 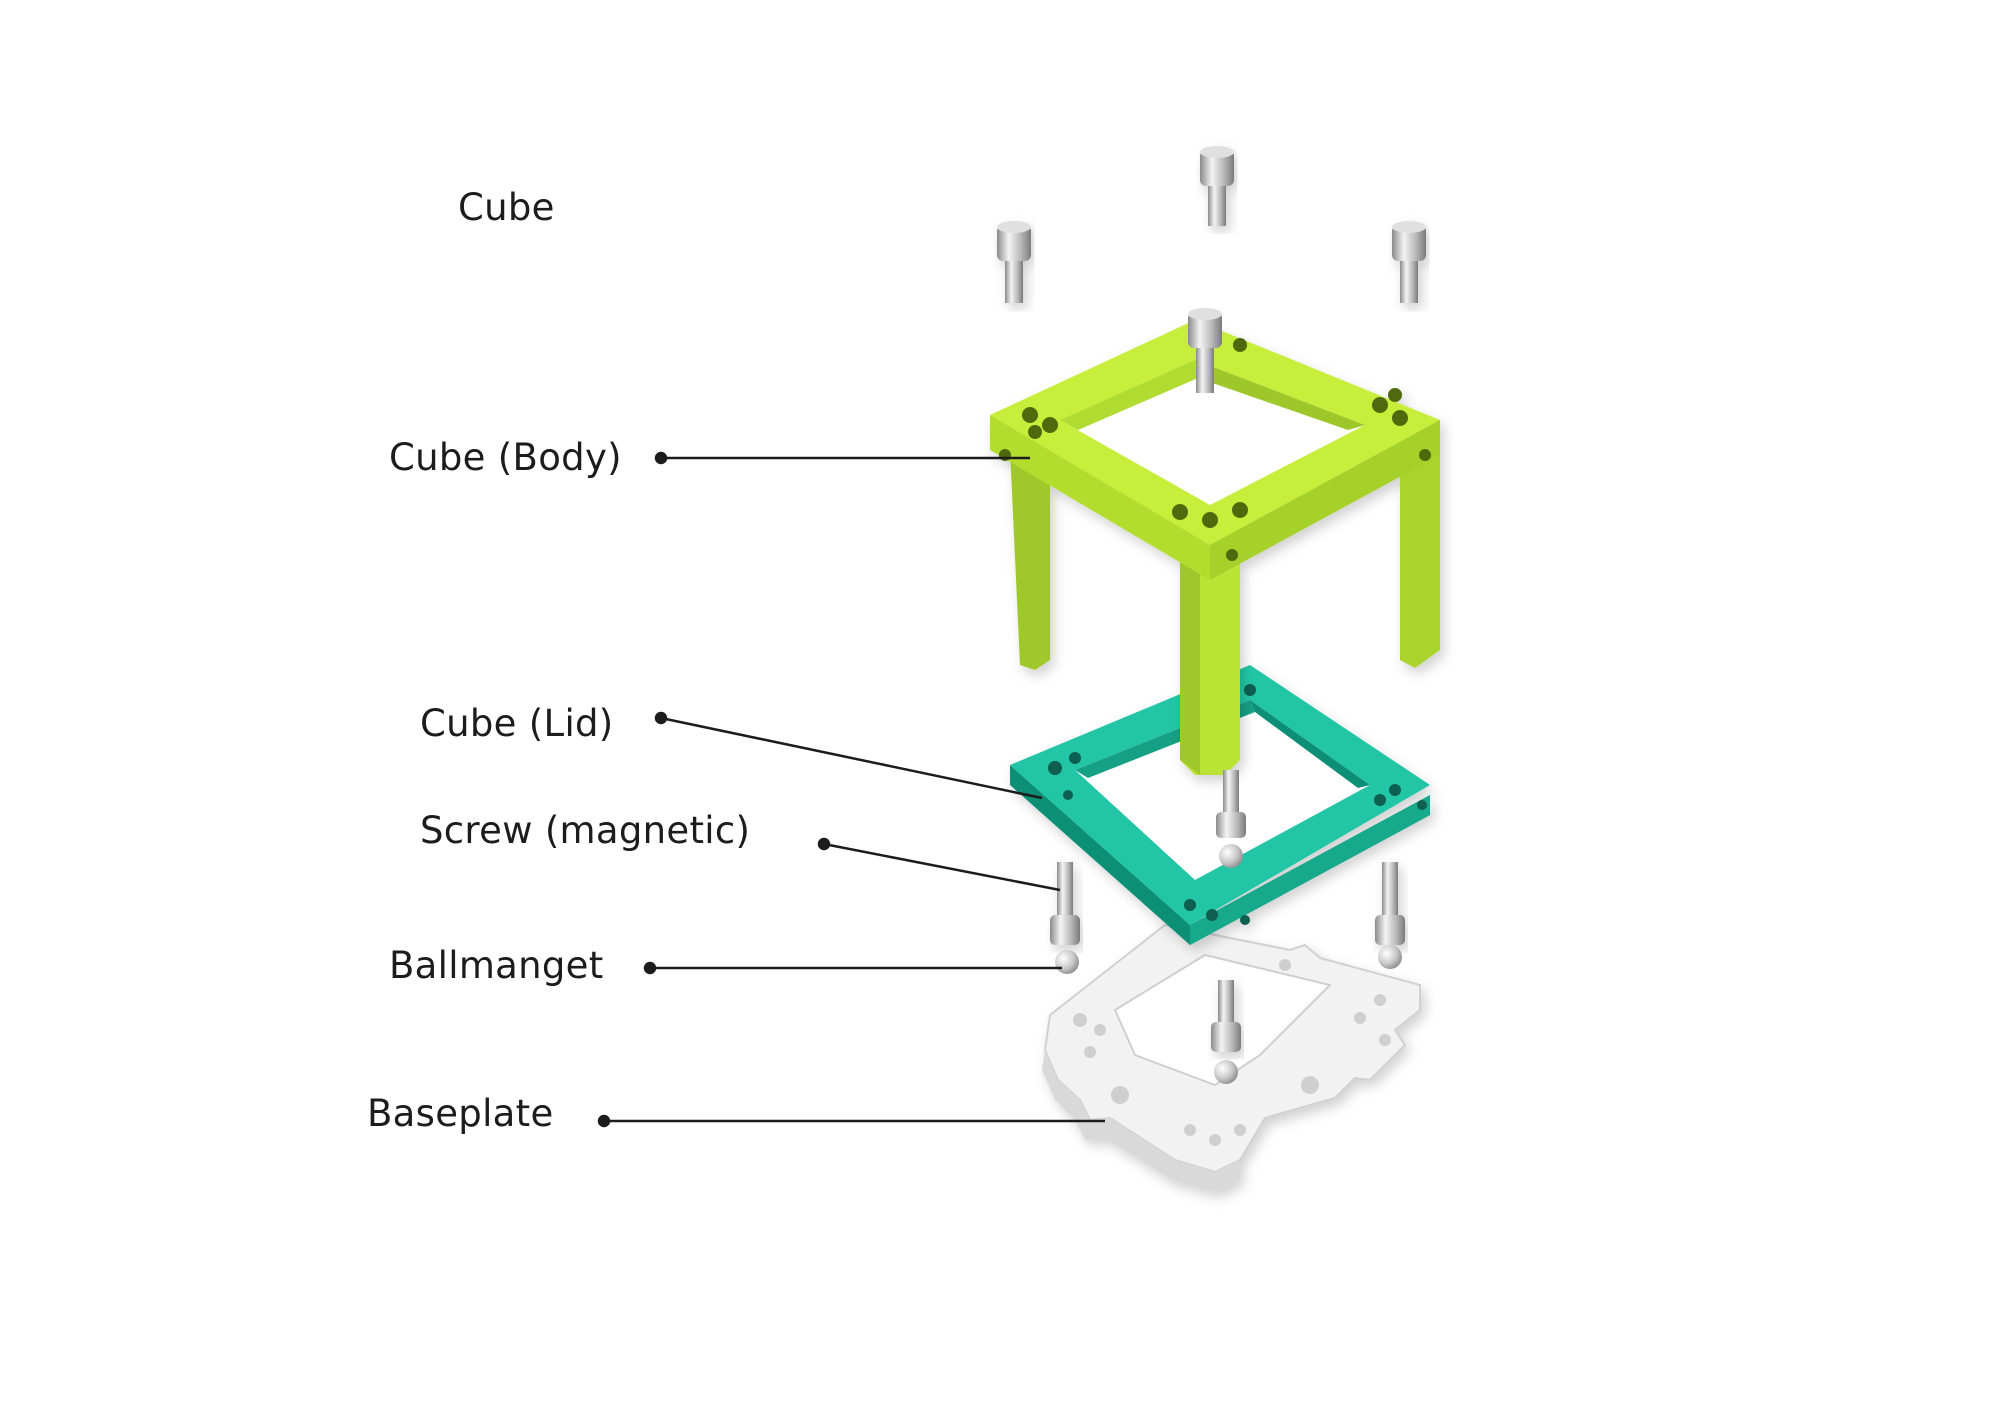 I want to click on magnetic-screw-left, so click(x=1065, y=903).